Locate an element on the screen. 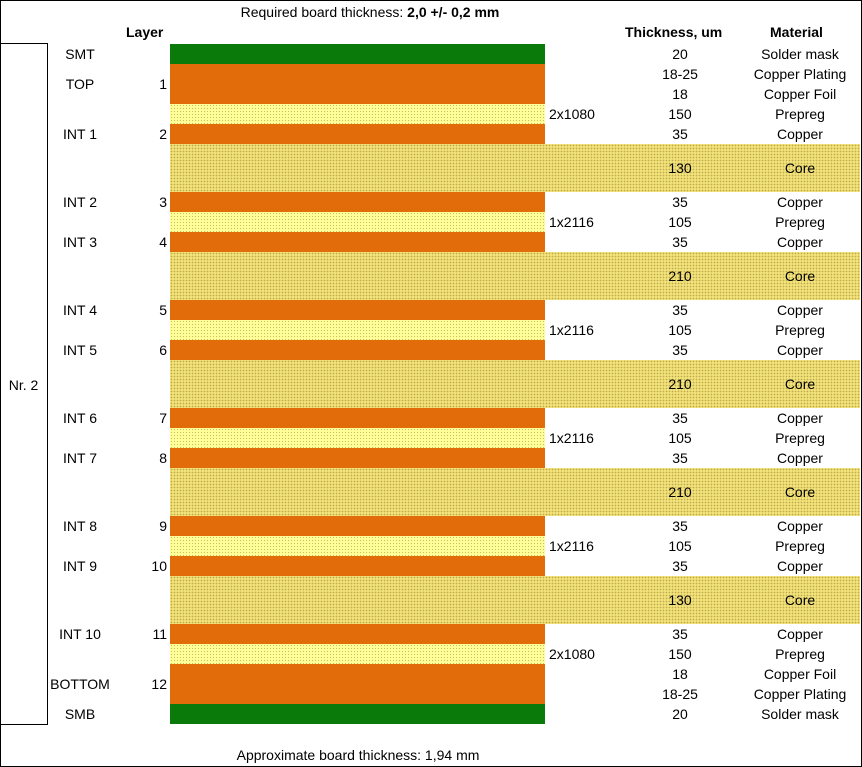 The height and width of the screenshot is (767, 862). layer-name: INT 6 is located at coordinates (80, 418).